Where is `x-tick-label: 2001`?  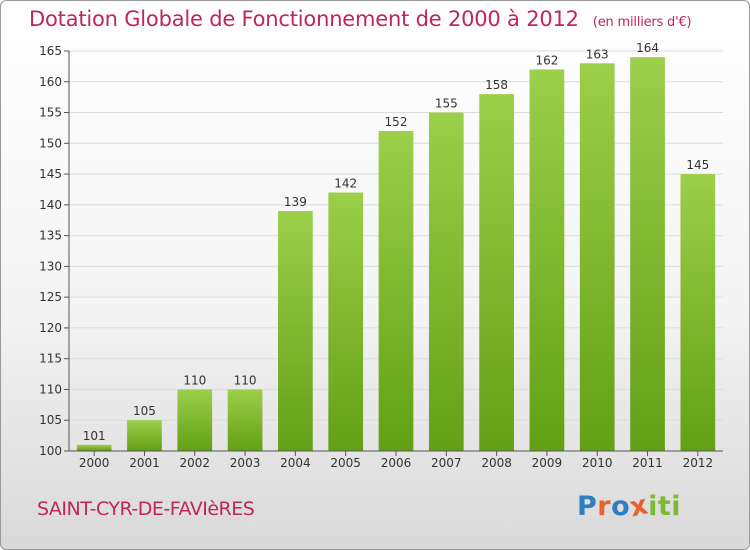
x-tick-label: 2001 is located at coordinates (144, 463).